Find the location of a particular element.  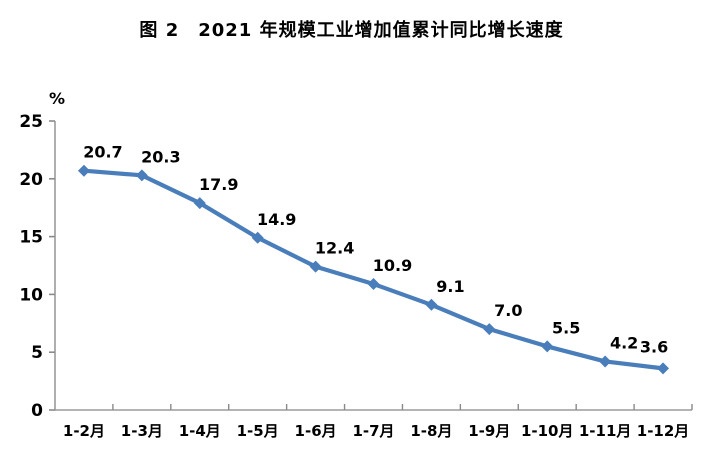

x-tick-label: 1-5月 is located at coordinates (258, 431).